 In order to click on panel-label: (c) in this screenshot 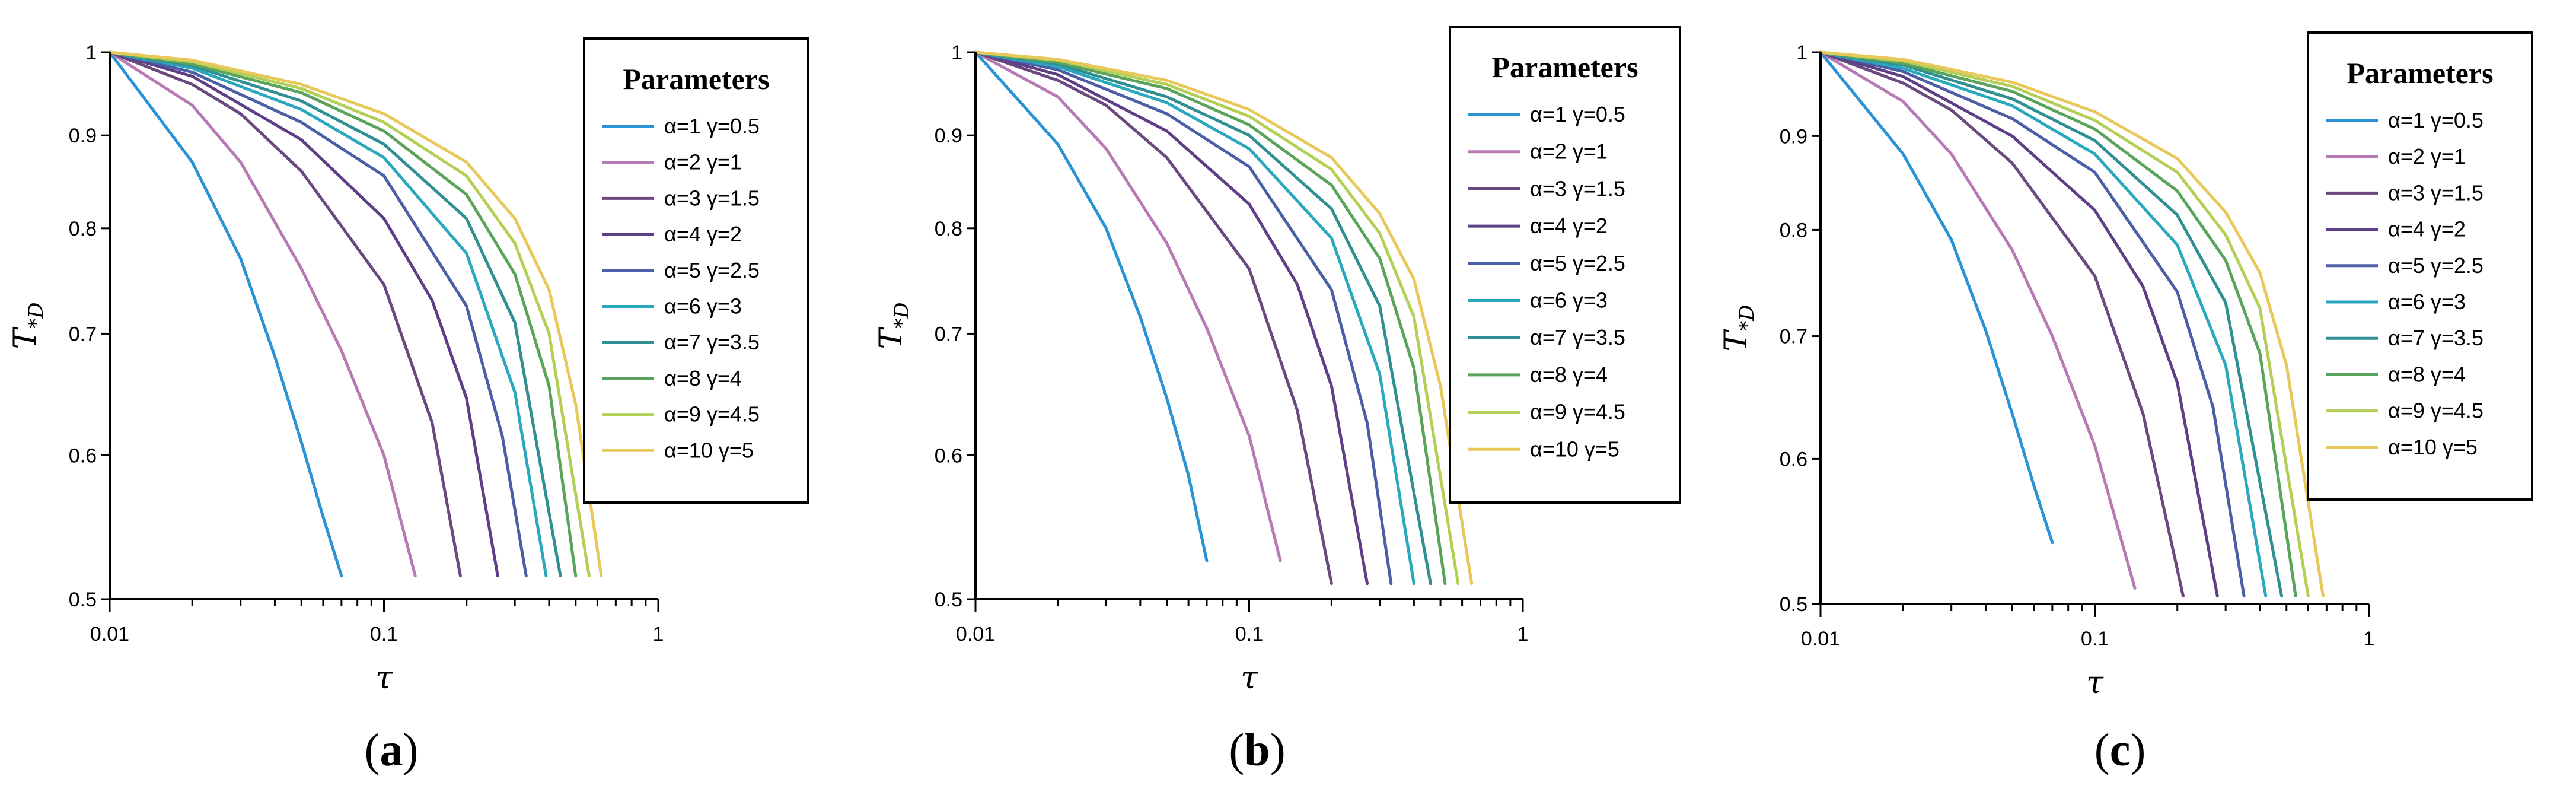, I will do `click(2120, 749)`.